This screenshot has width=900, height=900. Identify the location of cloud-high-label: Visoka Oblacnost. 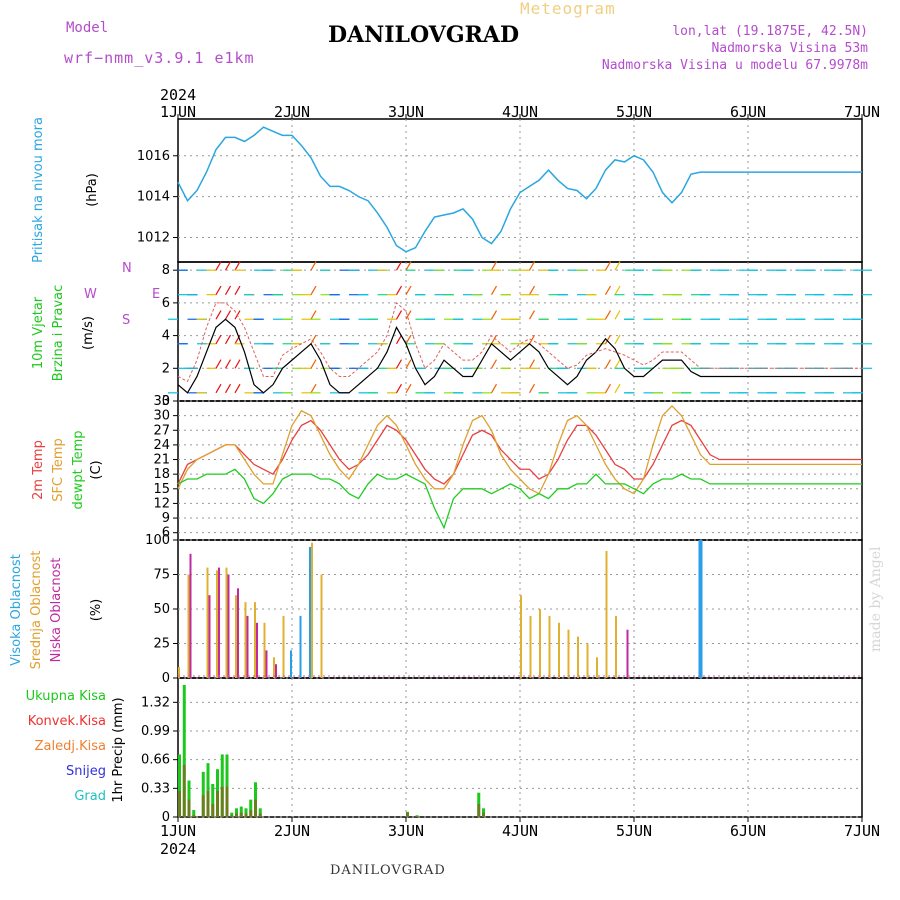
(16, 610).